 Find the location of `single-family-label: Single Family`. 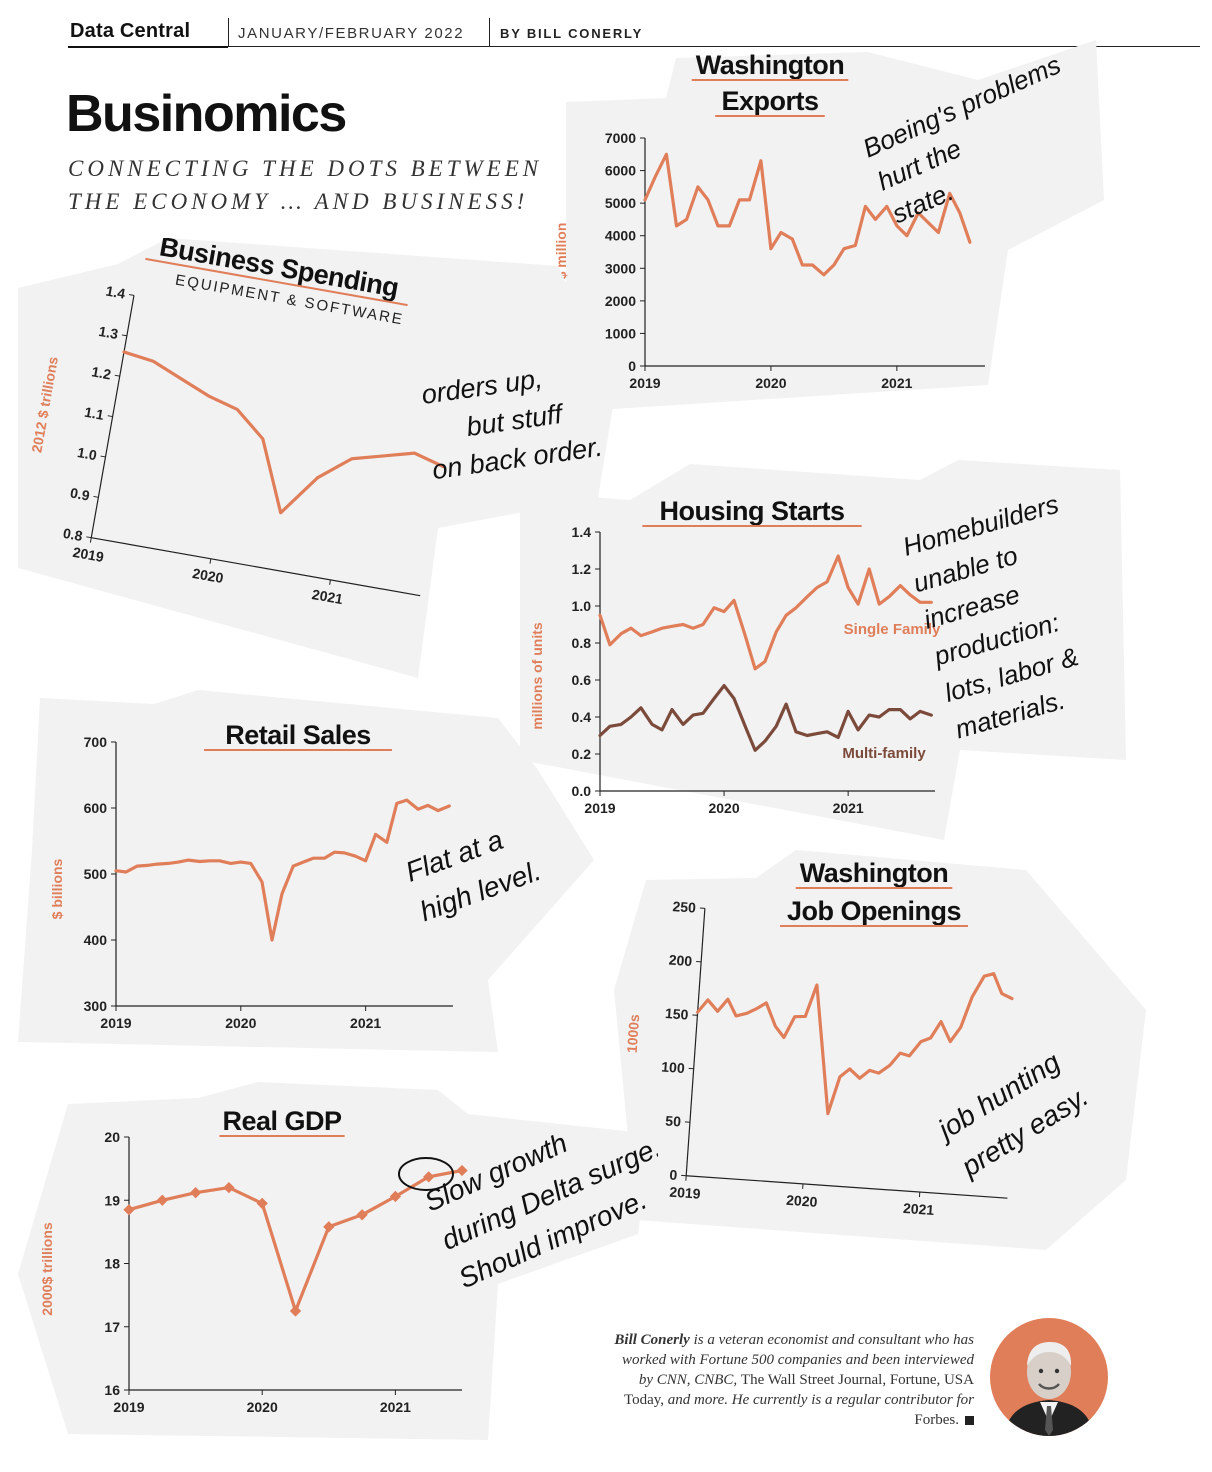

single-family-label: Single Family is located at coordinates (892, 629).